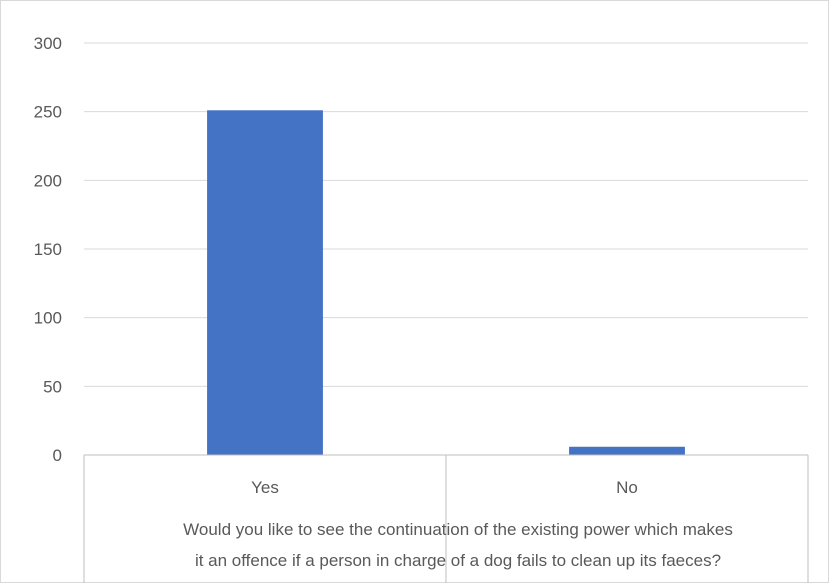 The height and width of the screenshot is (588, 829). Describe the element at coordinates (48, 180) in the screenshot. I see `y-tick-label: 200` at that location.